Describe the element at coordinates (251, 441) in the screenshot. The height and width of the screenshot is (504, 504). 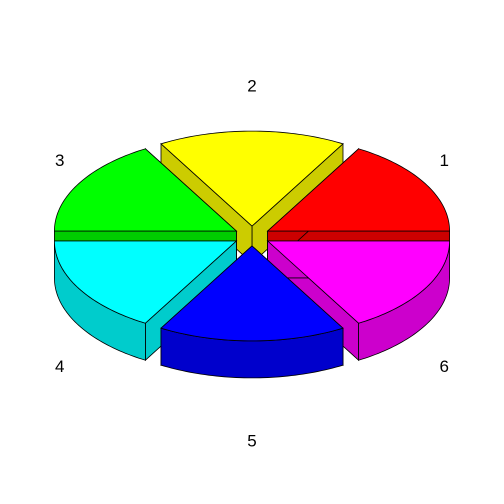
I see `slice-label-5: 5` at that location.